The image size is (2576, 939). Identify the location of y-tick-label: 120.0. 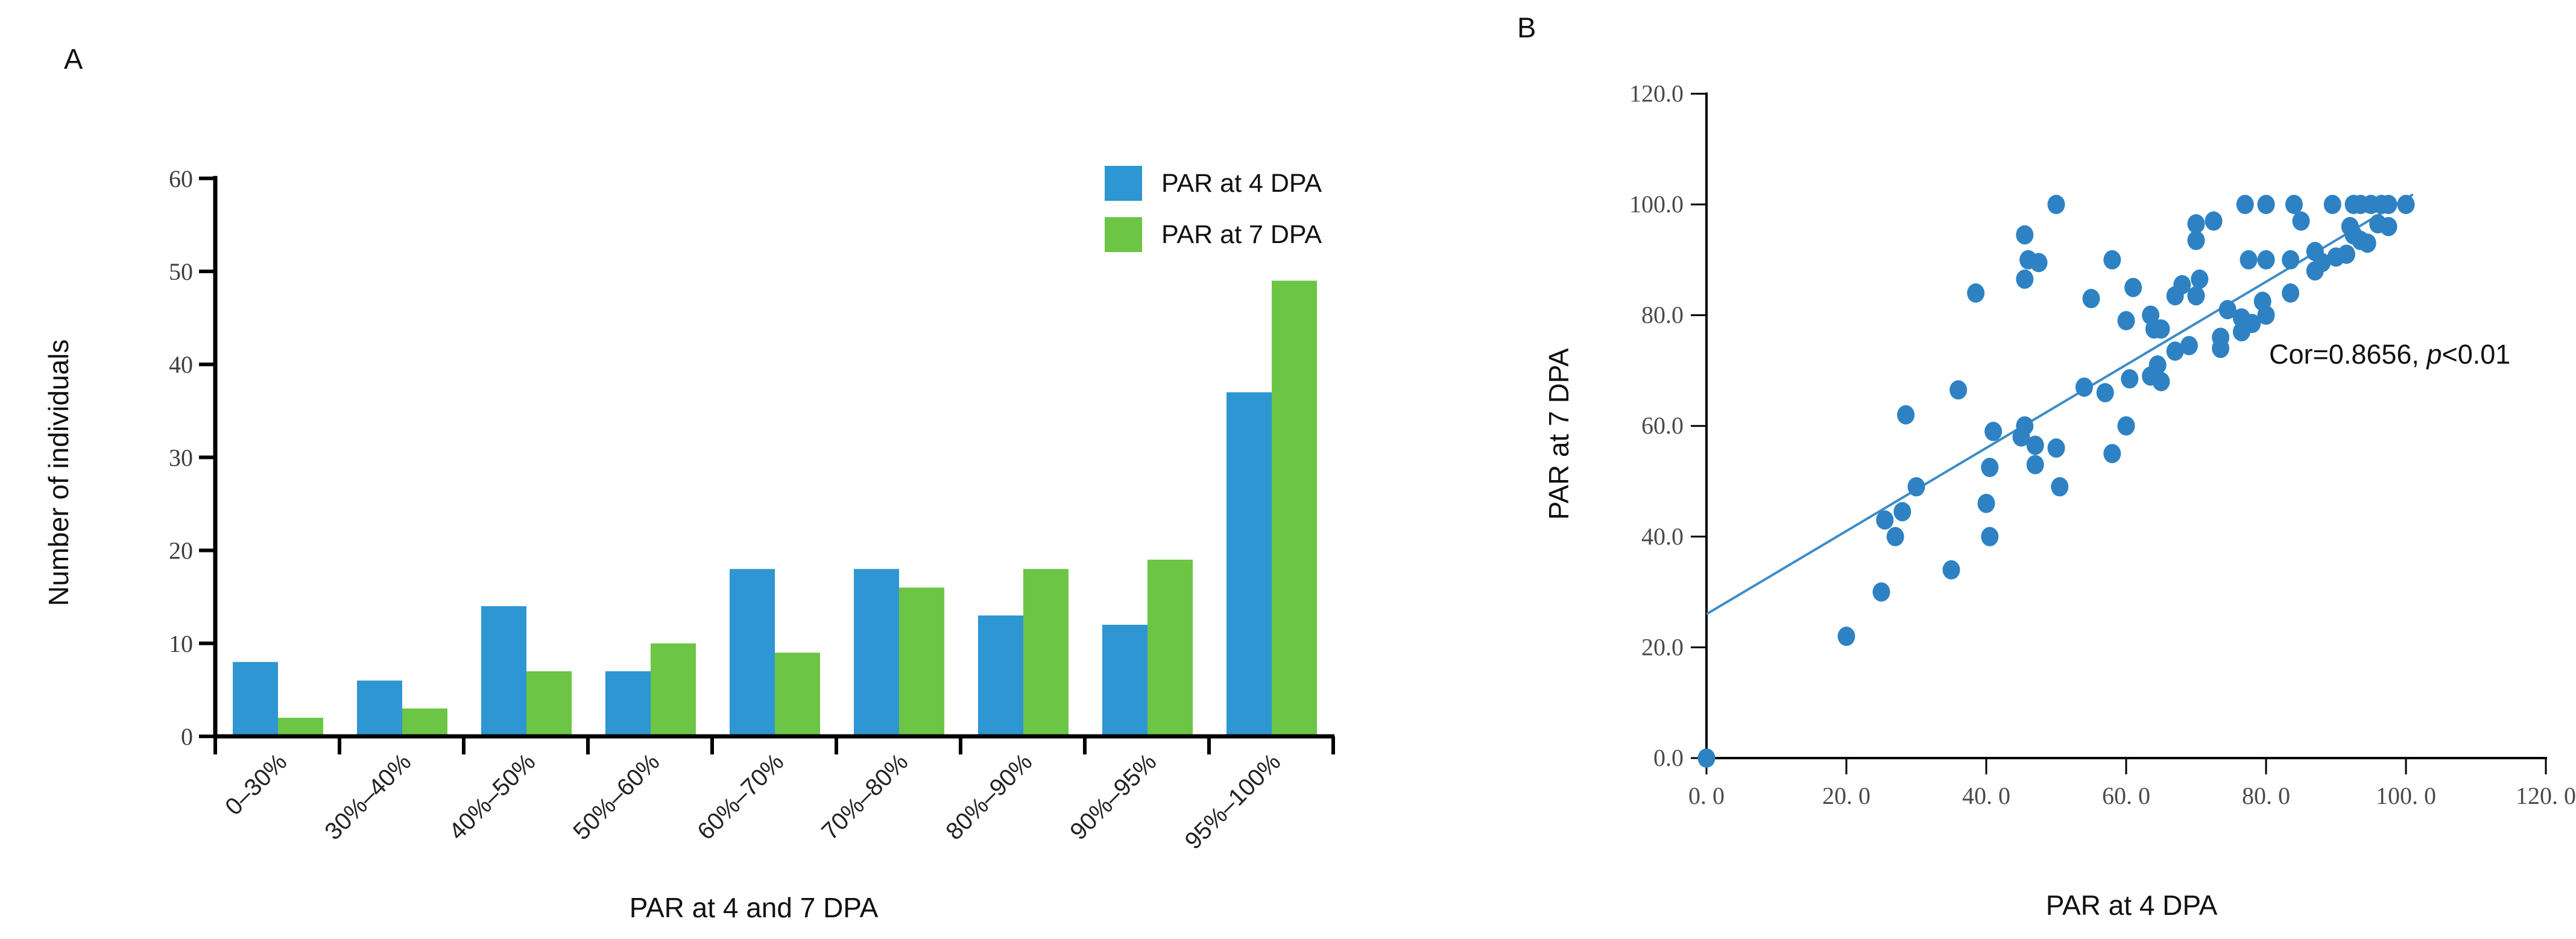
(1656, 93).